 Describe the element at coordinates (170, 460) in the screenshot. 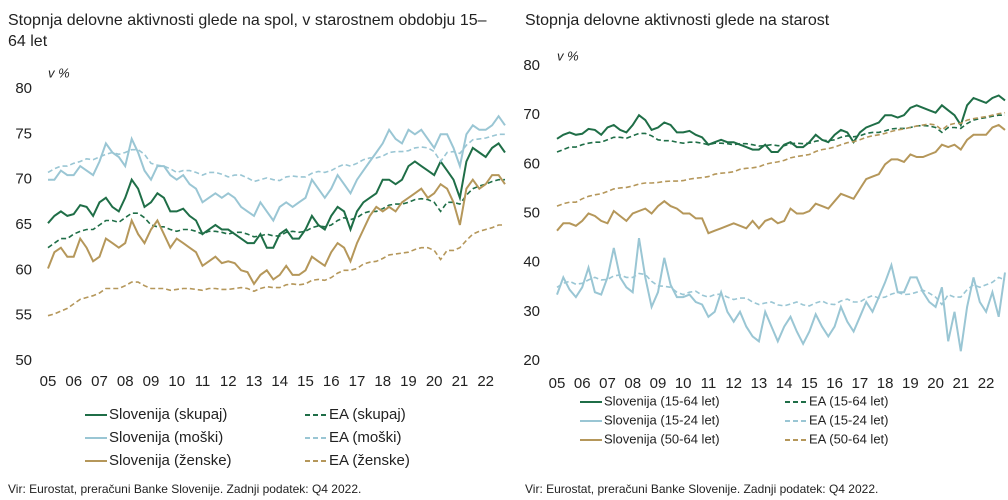

I see `legend-label: Slovenija (ženske)` at that location.